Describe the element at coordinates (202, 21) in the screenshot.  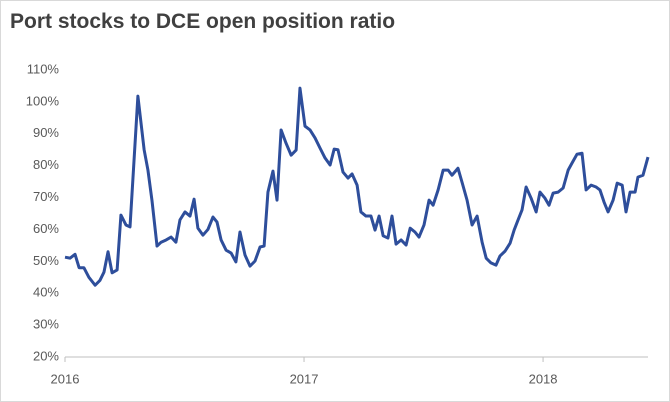
I see `chart-title: Port stocks to DCE open position ratio` at that location.